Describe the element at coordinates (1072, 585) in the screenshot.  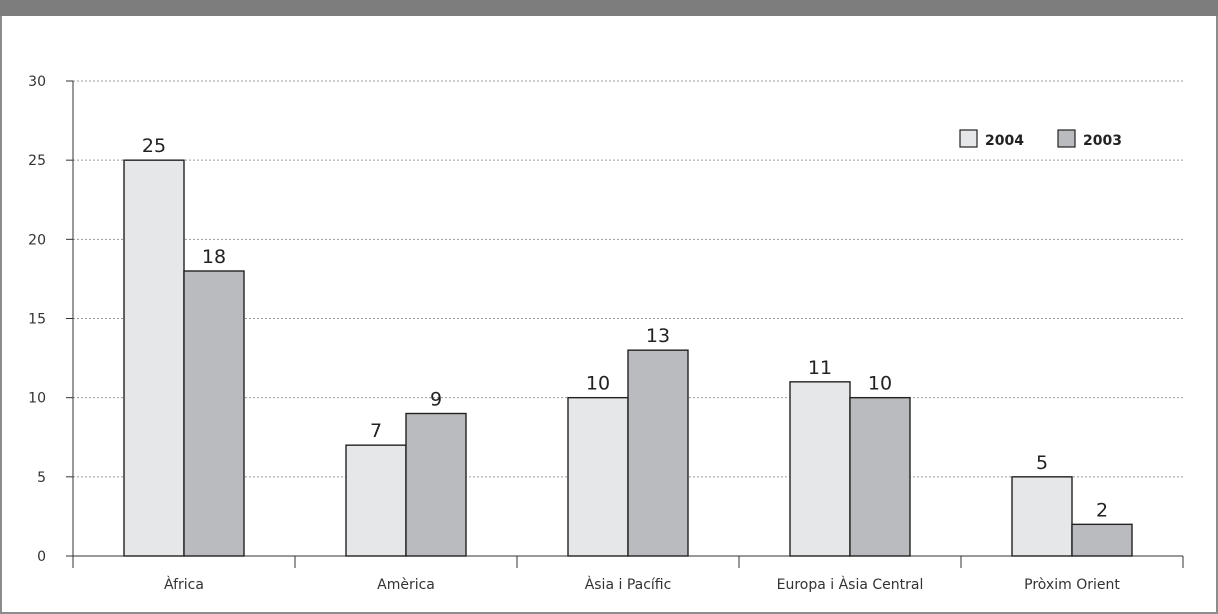
I see `x-tick-label: Pròxim Orient` at that location.